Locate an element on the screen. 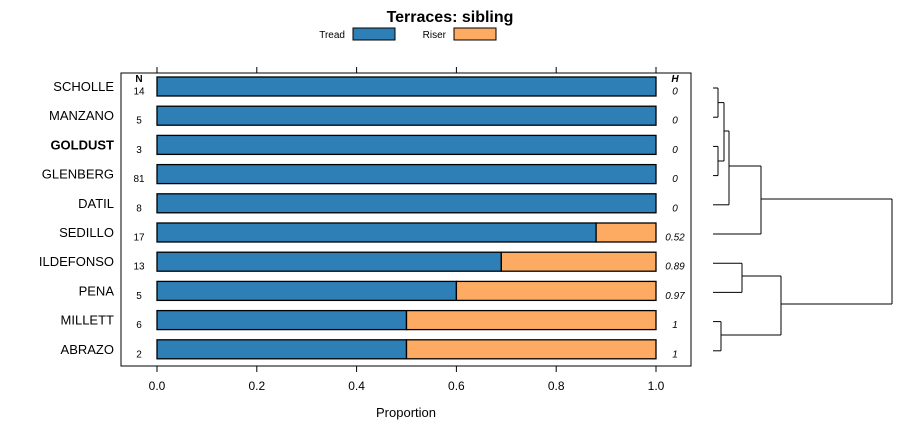 This screenshot has width=900, height=440. x-tick-label: 0.6 is located at coordinates (456, 386).